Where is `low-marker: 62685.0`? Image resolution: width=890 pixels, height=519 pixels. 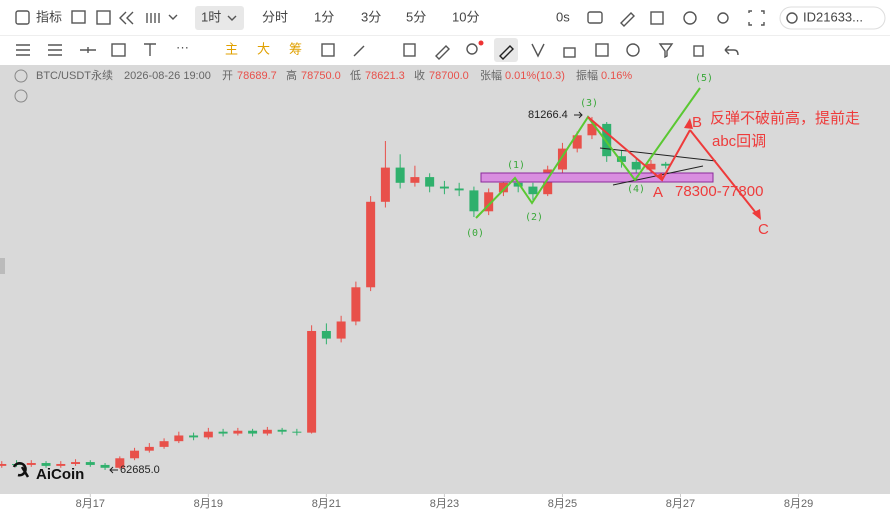 low-marker: 62685.0 is located at coordinates (140, 470).